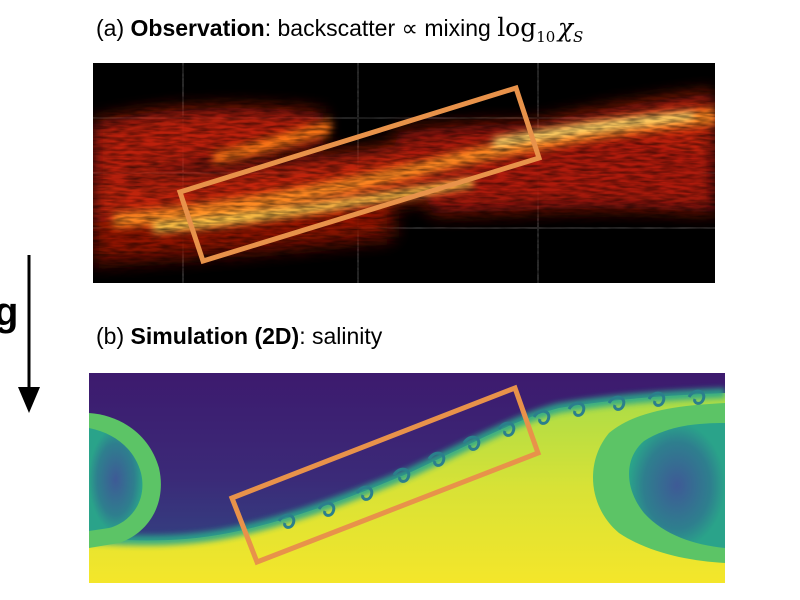 The image size is (800, 600). I want to click on panel-a-title-bold: Observation, so click(197, 28).